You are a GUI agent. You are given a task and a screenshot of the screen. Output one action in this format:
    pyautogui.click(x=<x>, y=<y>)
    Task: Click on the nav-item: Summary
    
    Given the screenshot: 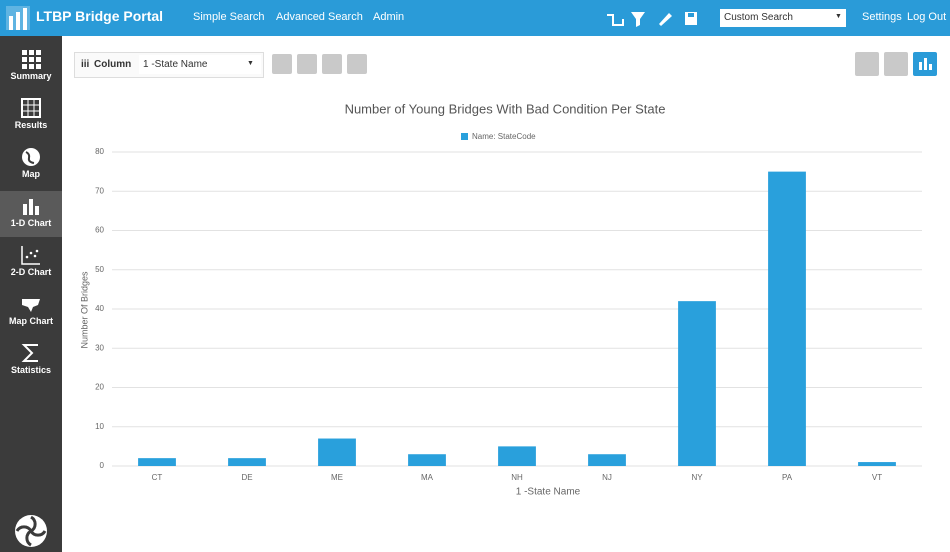 What is the action you would take?
    pyautogui.click(x=31, y=67)
    